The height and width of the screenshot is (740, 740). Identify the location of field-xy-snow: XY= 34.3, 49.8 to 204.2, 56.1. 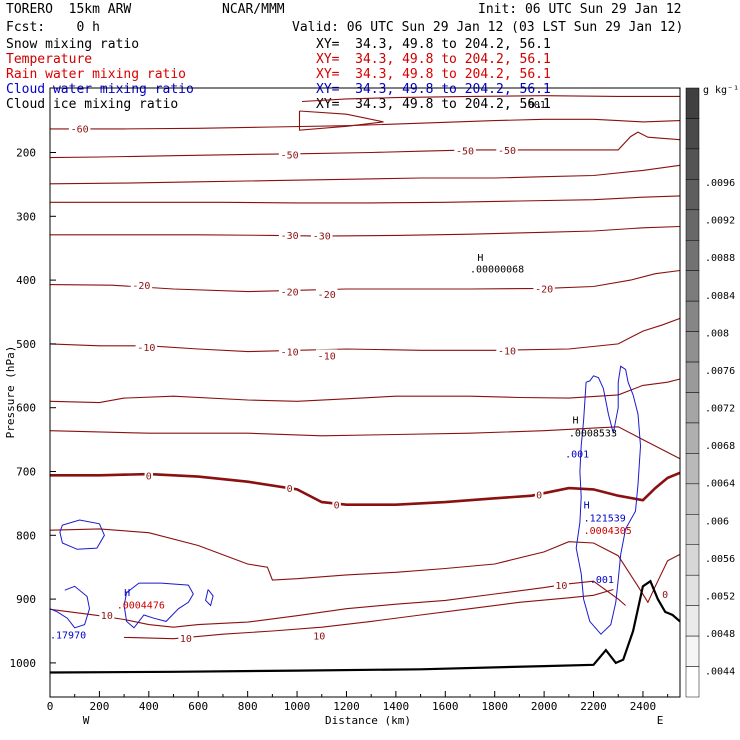
(433, 44).